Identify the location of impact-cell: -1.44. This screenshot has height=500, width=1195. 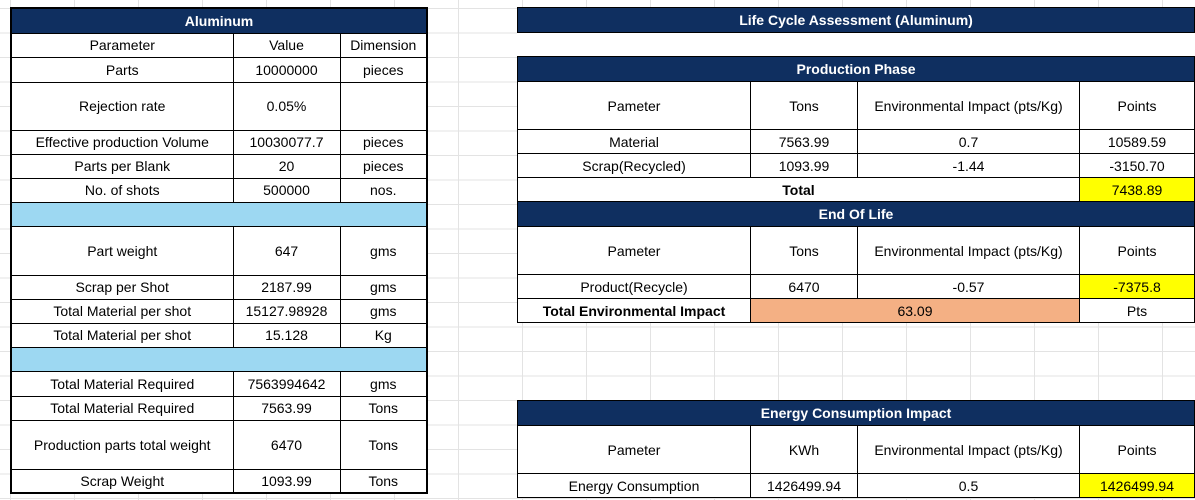
(968, 165).